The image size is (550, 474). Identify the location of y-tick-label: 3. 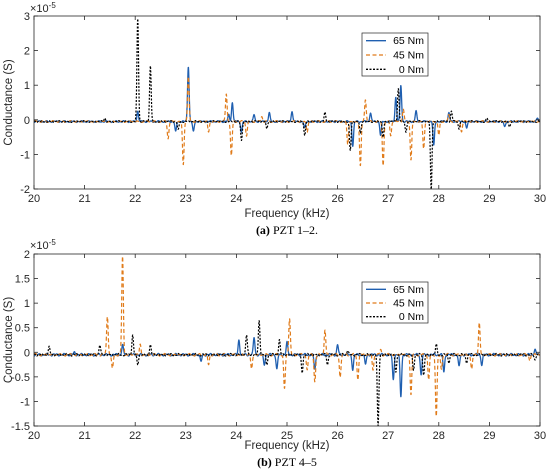
(27, 17).